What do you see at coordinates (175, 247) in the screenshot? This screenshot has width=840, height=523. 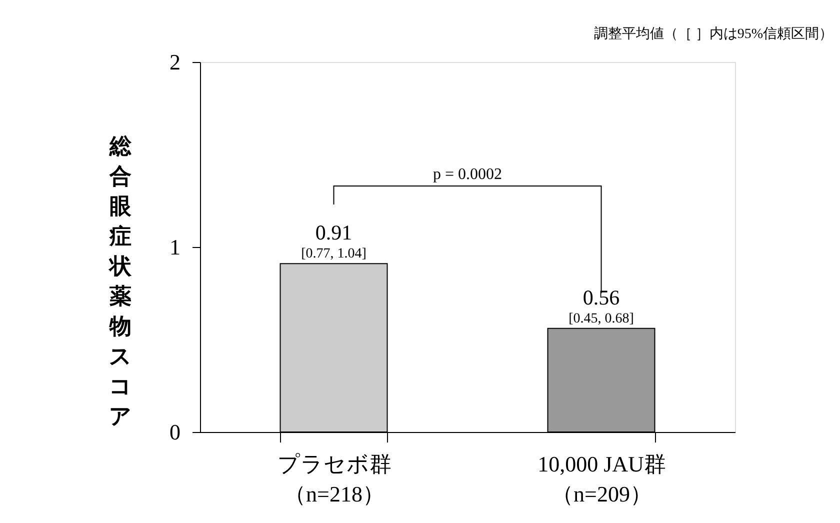 I see `y-tick-label: 1` at bounding box center [175, 247].